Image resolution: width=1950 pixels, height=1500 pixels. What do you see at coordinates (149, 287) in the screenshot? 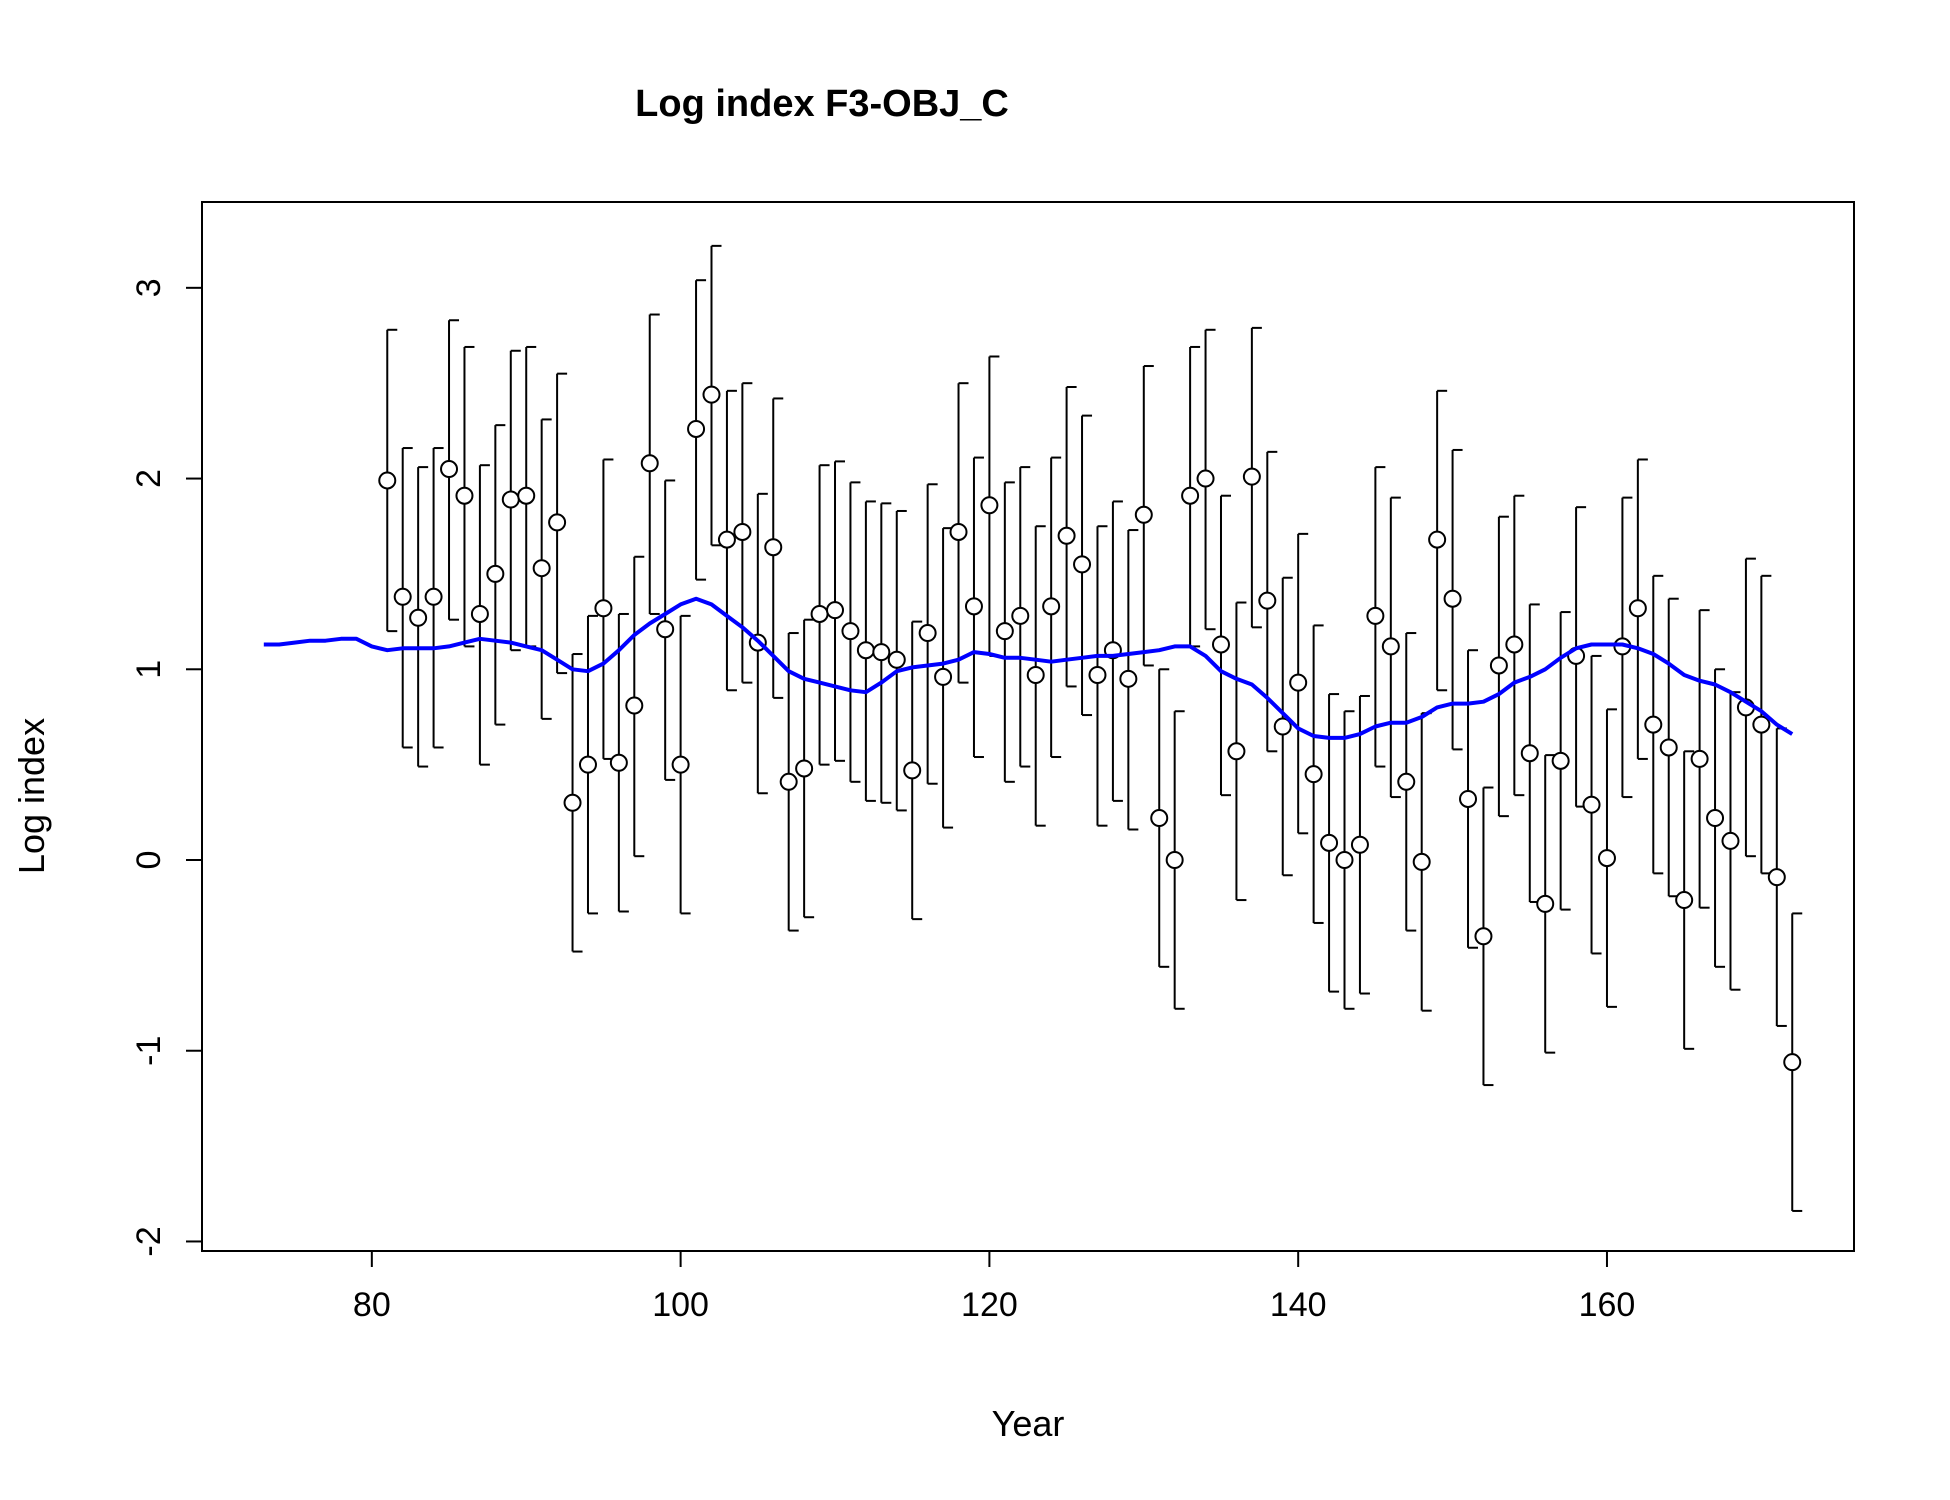
I see `y-tick-label-3: 3` at bounding box center [149, 287].